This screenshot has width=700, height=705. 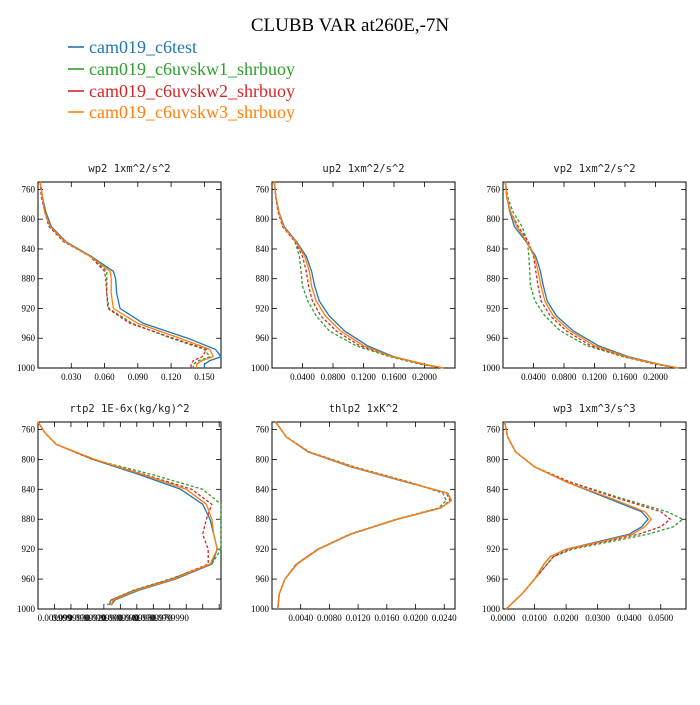 I want to click on legend-item: cam019_c6uvskw1_shrbuoy, so click(x=181, y=69).